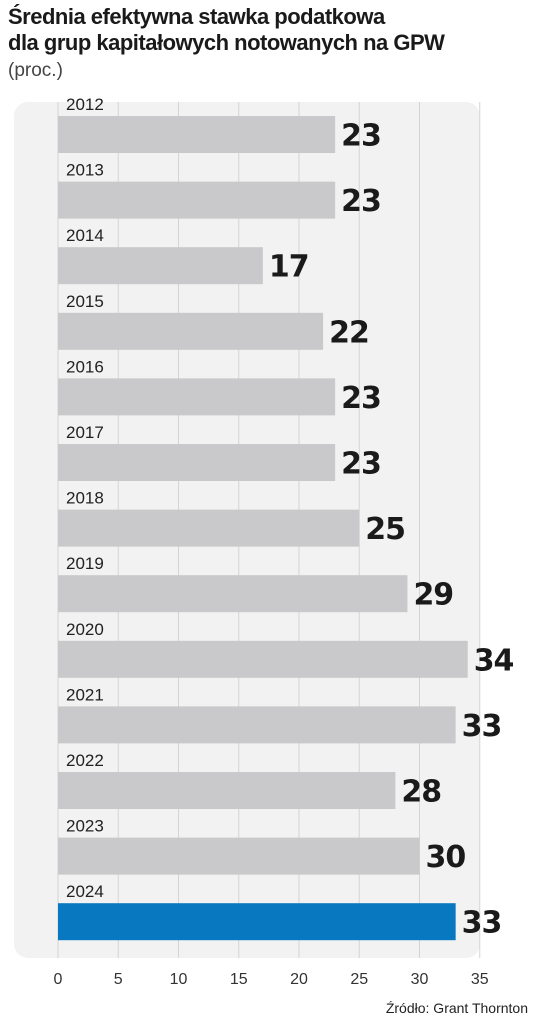 The image size is (536, 1026). Describe the element at coordinates (361, 201) in the screenshot. I see `value-label-2013: 23` at that location.